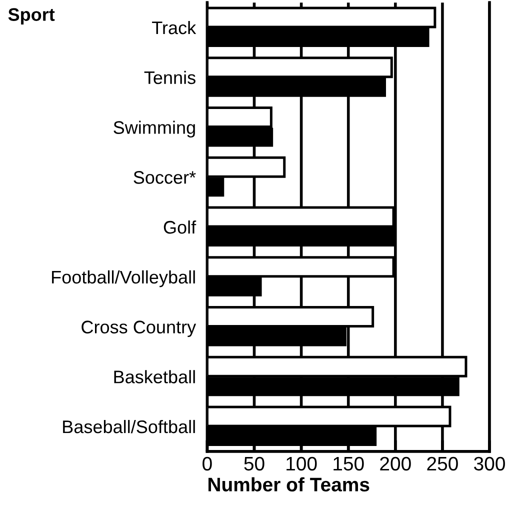 The width and height of the screenshot is (518, 513). I want to click on y-tick-label: Track, so click(174, 27).